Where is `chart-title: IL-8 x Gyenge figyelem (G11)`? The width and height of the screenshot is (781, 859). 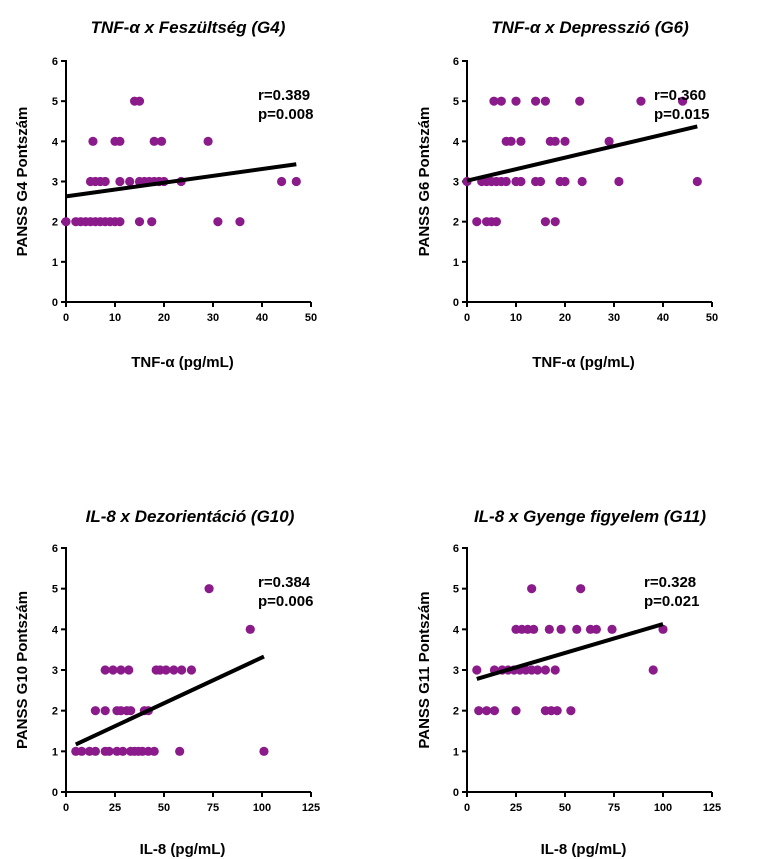
chart-title: IL-8 x Gyenge figyelem (G11) is located at coordinates (590, 516).